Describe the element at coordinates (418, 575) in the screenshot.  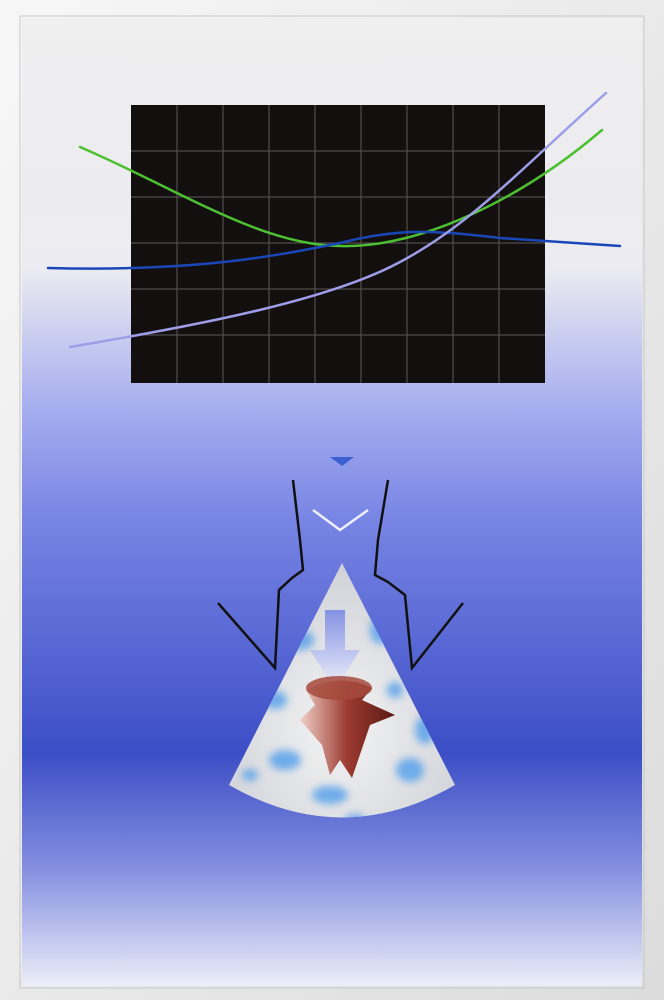
I see `right-contour` at that location.